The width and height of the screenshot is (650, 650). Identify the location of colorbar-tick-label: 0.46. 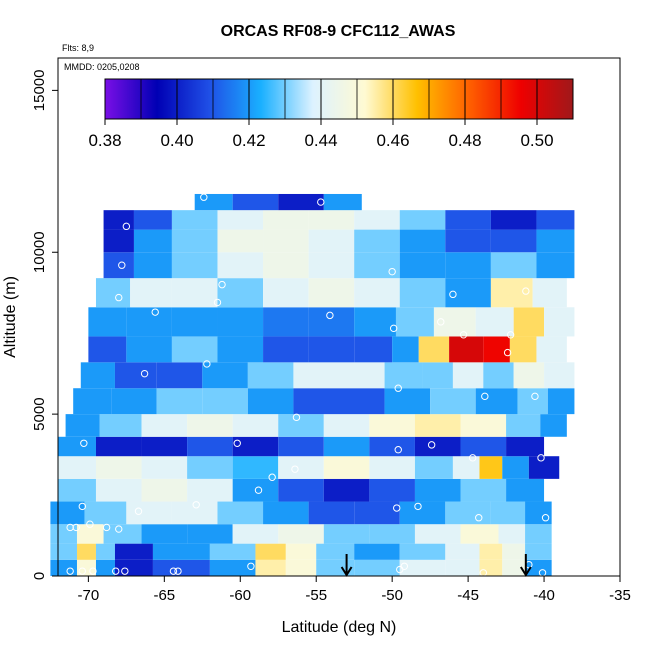
(392, 140).